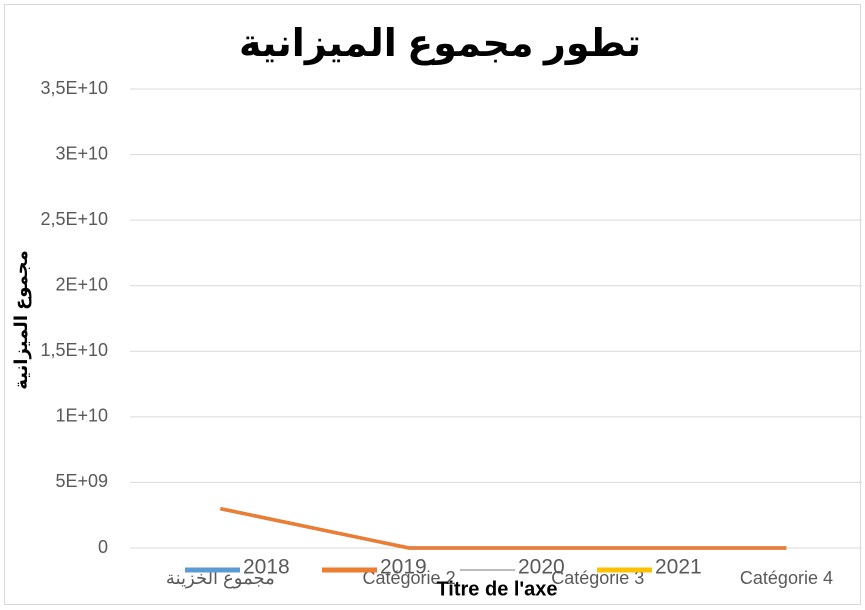 The width and height of the screenshot is (865, 610). I want to click on y-tick-label: 5E+09, so click(81, 481).